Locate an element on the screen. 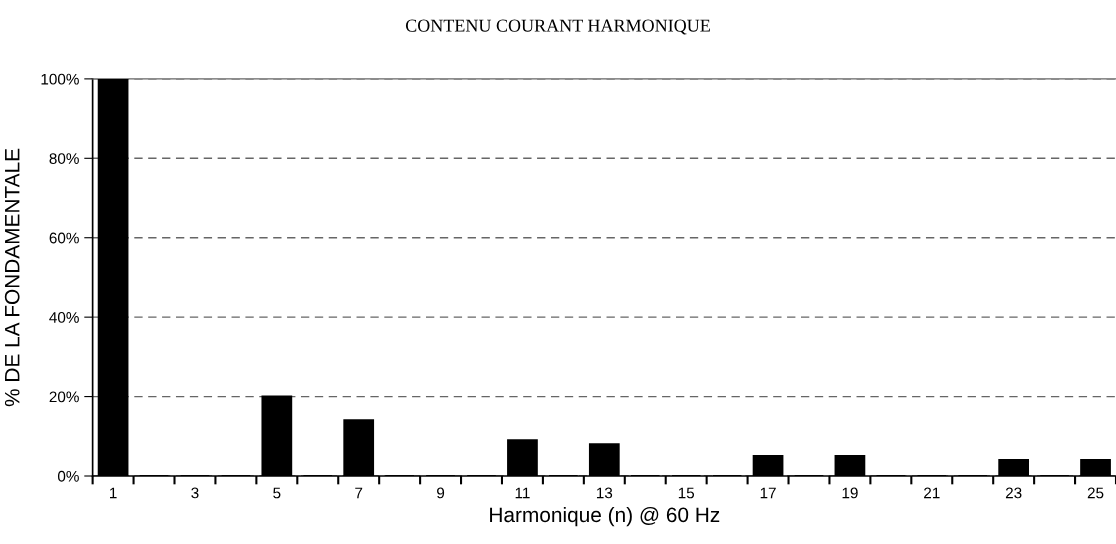 The image size is (1116, 544). x-tick-label: 11 is located at coordinates (522, 493).